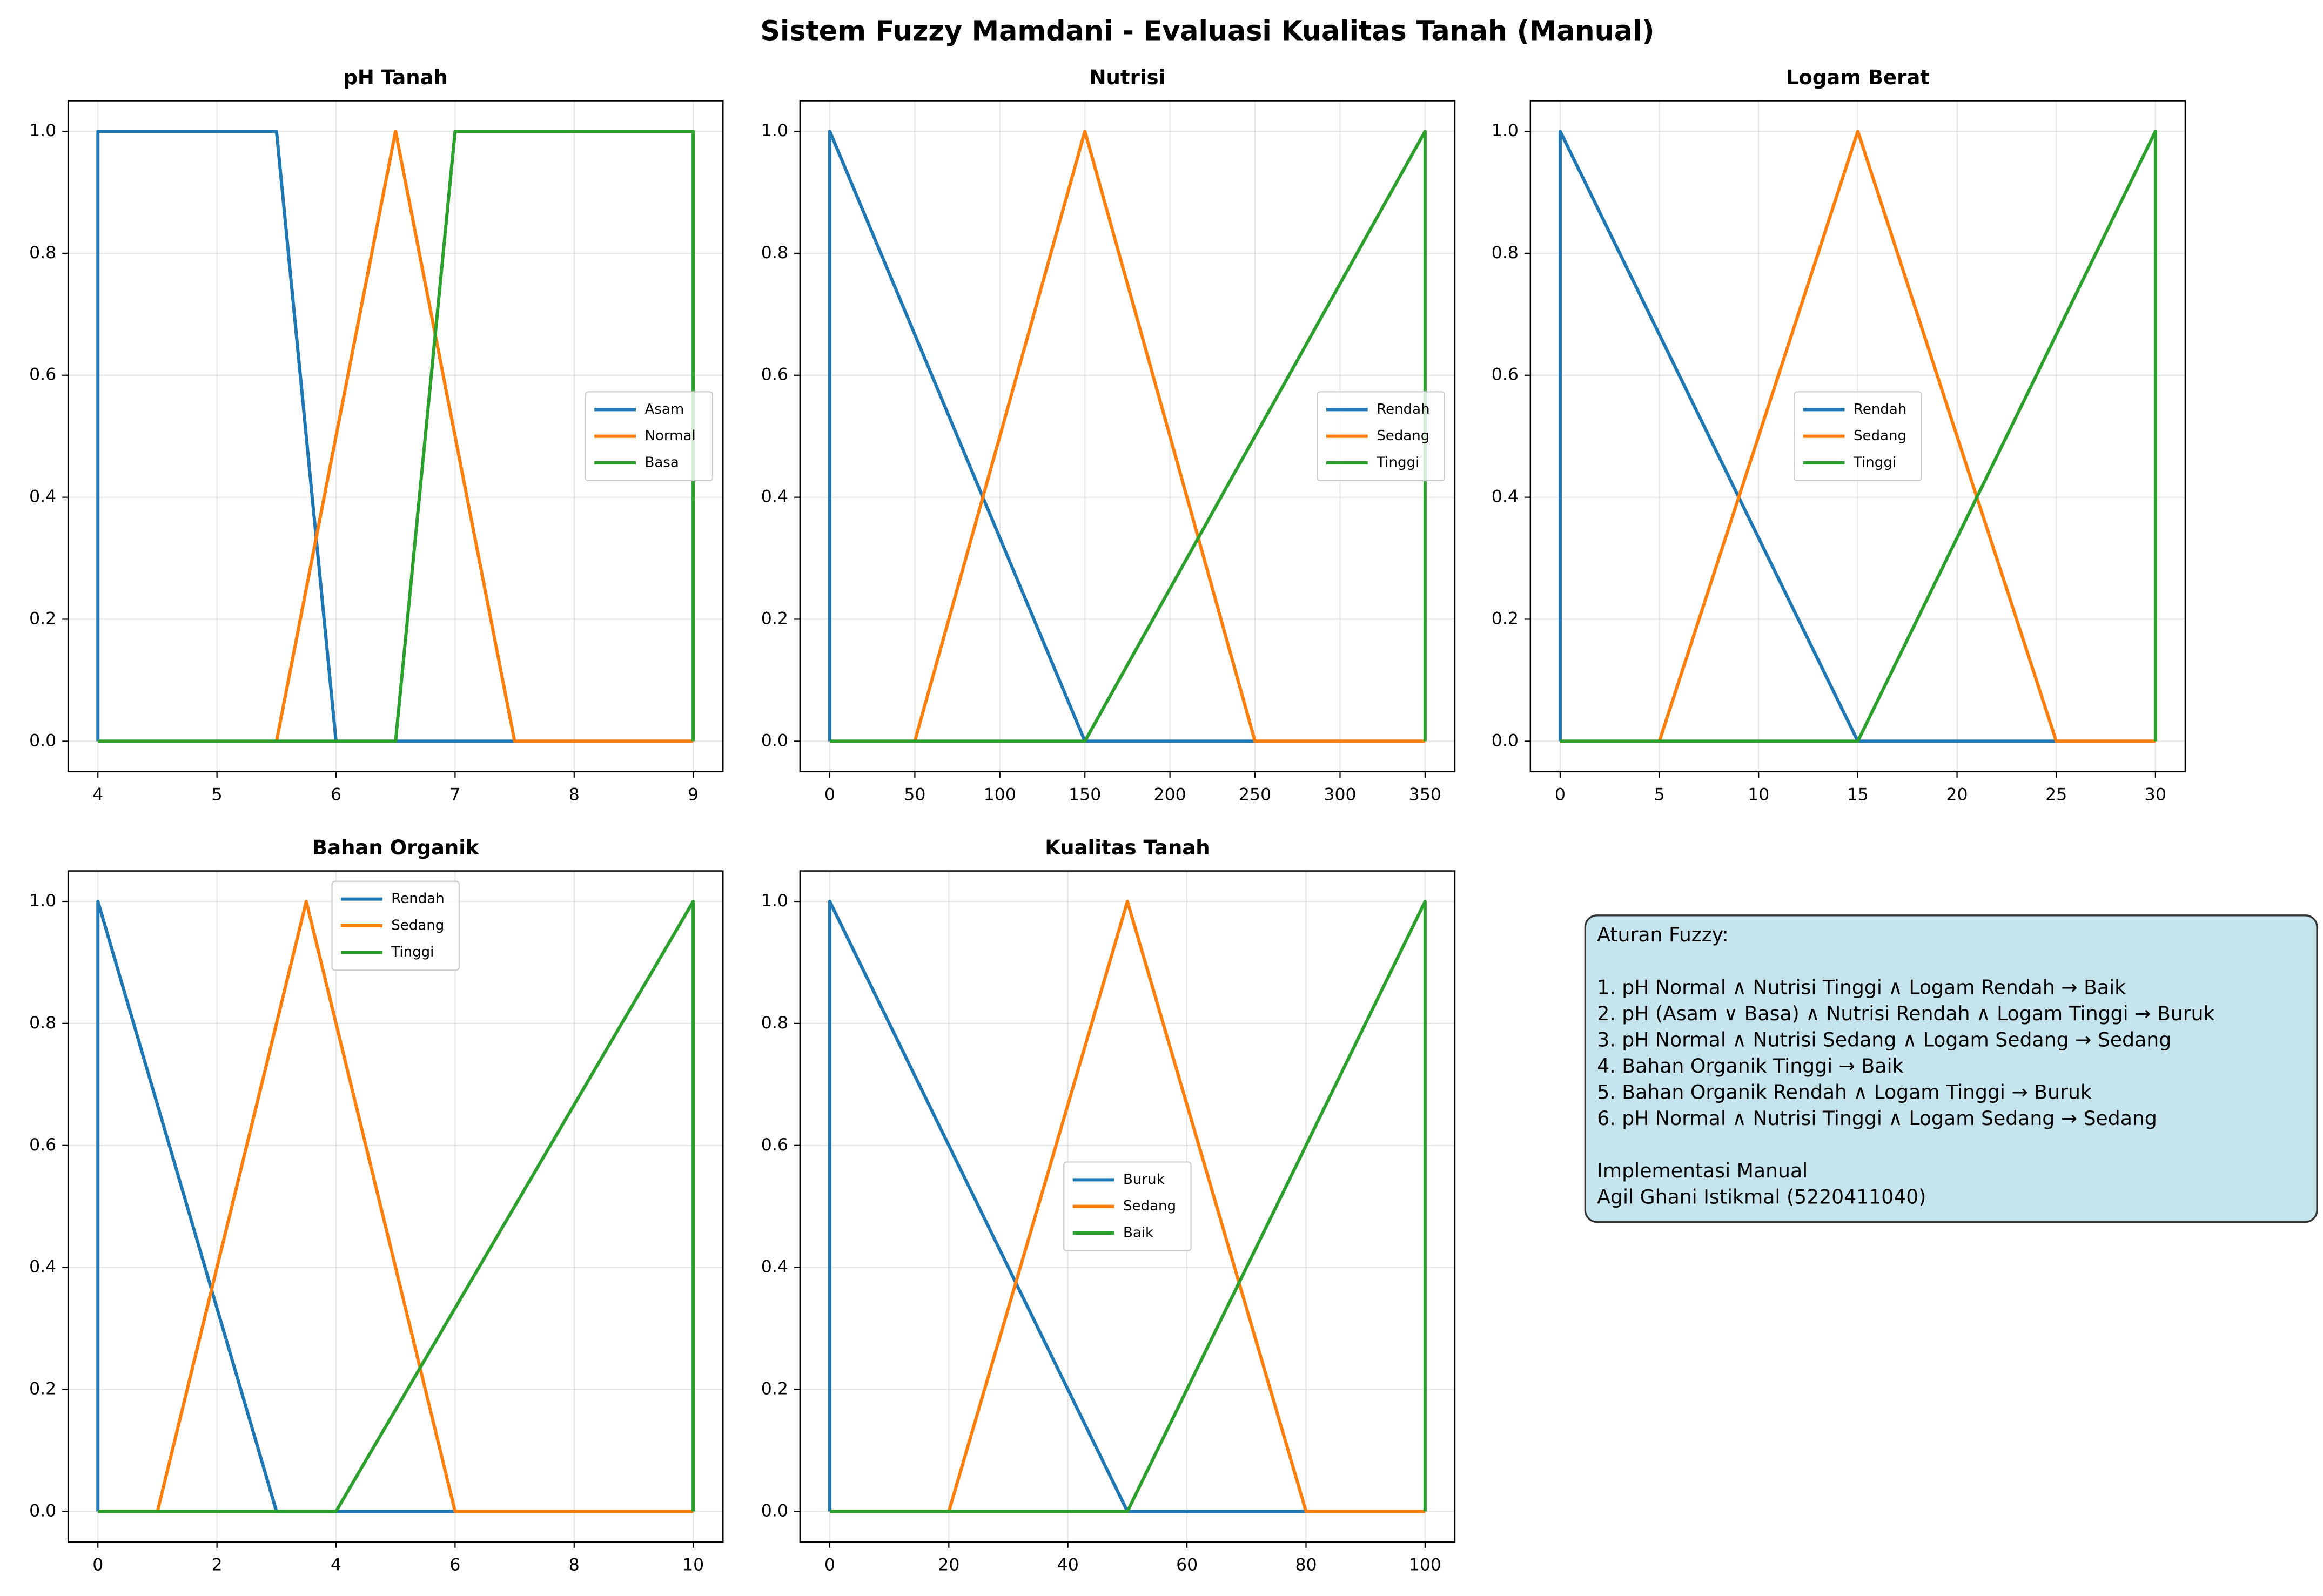  Describe the element at coordinates (1750, 1066) in the screenshot. I see `rule-text: 4. Bahan Organik Tinggi → Baik` at that location.